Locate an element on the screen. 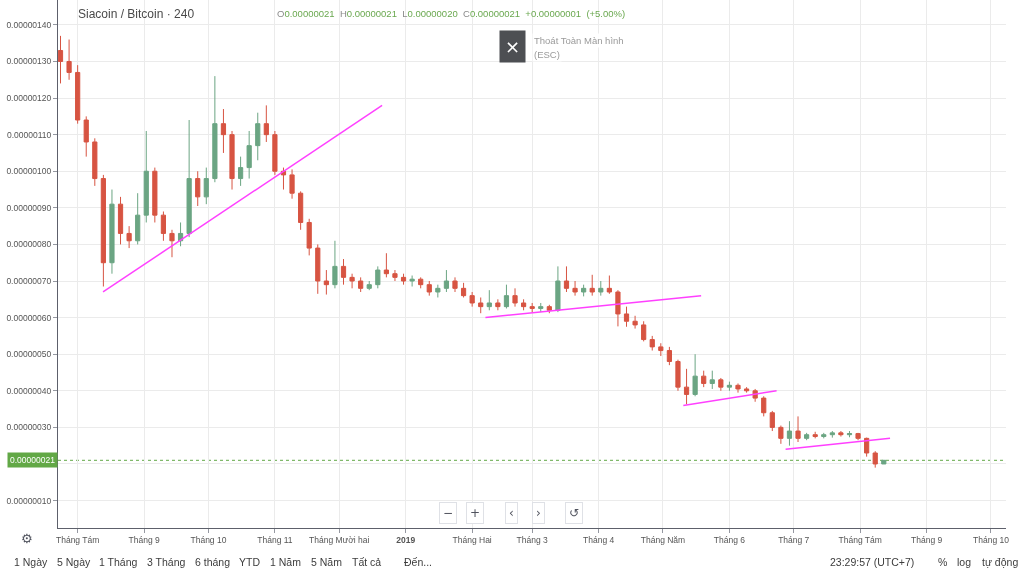 The height and width of the screenshot is (576, 1024). y-tick-label: 0.00000140 is located at coordinates (29, 24).